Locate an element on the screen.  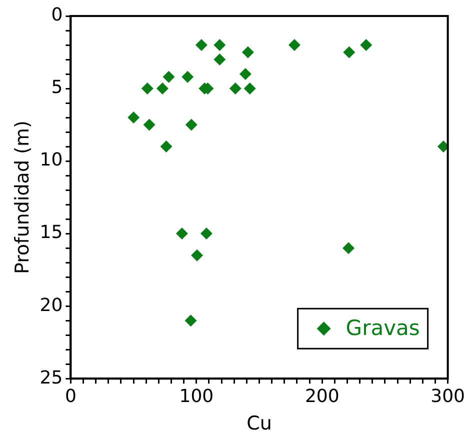
x-tick-label: 300 is located at coordinates (447, 397).